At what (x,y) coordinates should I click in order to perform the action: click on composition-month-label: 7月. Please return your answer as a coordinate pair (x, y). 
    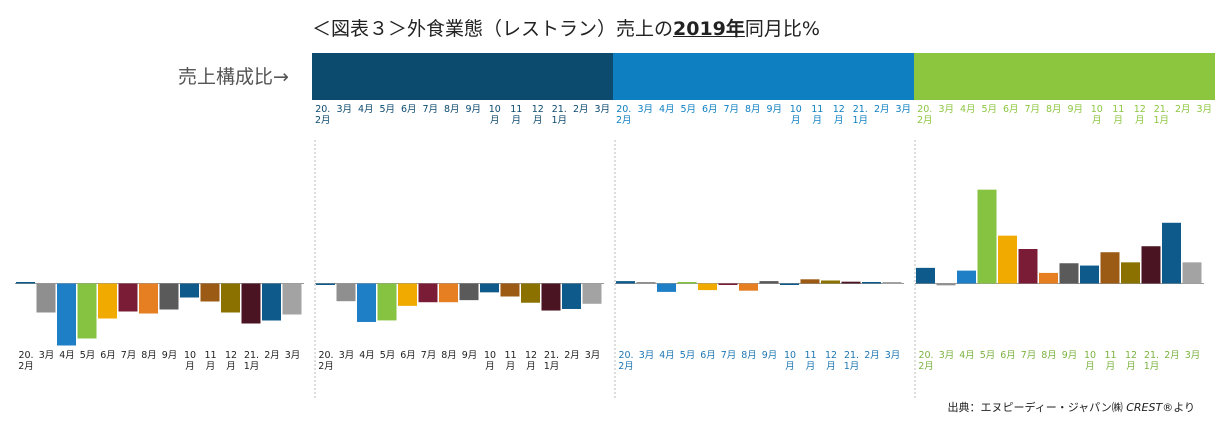
    Looking at the image, I should click on (731, 109).